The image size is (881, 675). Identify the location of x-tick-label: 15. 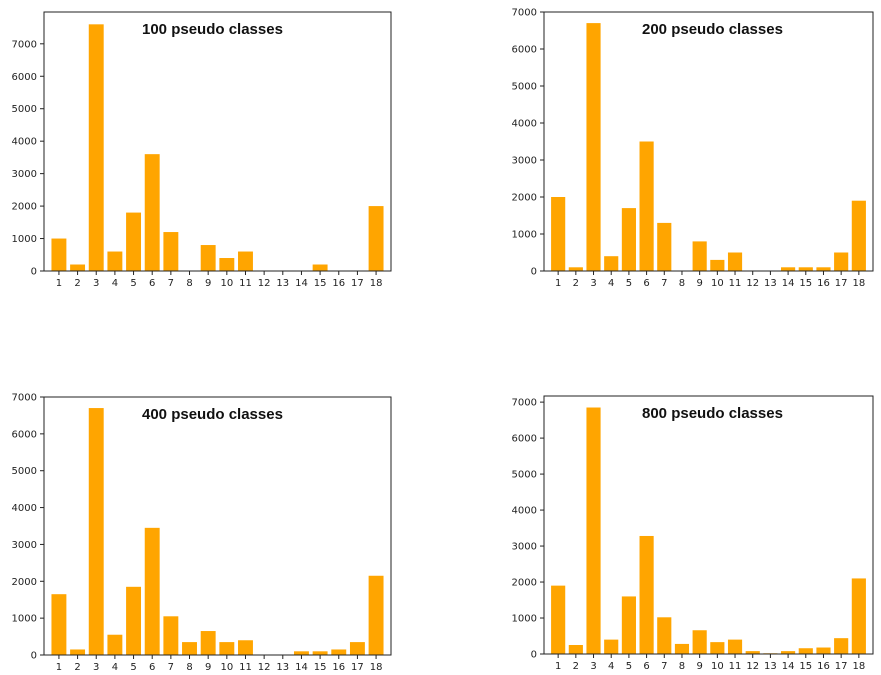
(320, 283).